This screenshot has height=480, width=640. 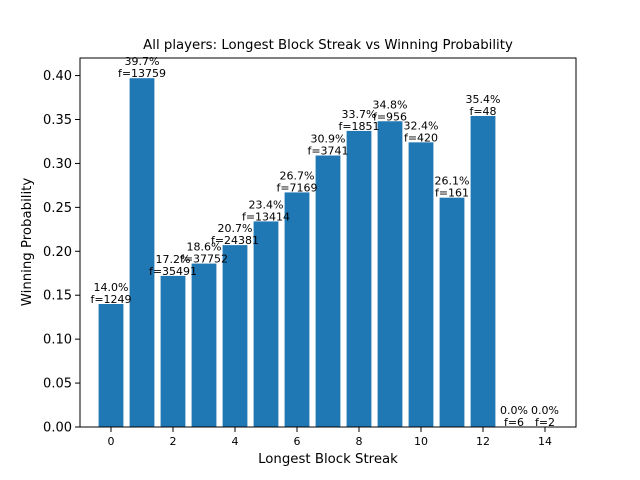 I want to click on x-axis: 0 2 4 6 8 10 12 14, so click(x=330, y=437).